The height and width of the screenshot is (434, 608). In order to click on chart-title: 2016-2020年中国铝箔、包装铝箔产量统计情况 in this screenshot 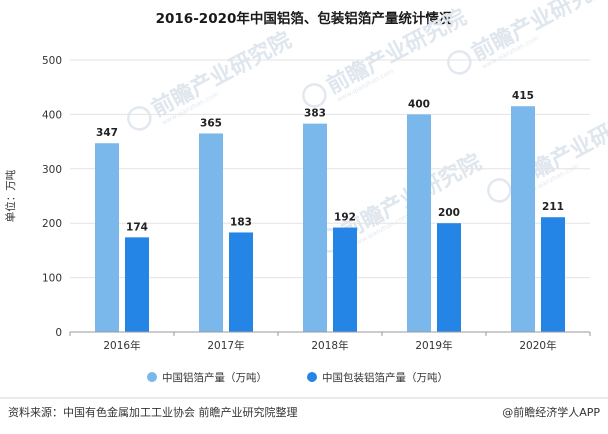, I will do `click(304, 18)`.